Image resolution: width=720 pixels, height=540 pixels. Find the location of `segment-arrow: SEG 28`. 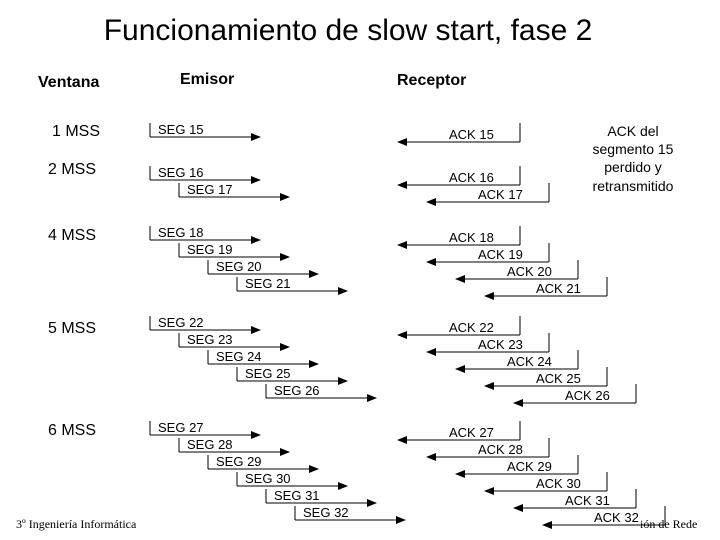

segment-arrow: SEG 28 is located at coordinates (234, 446).